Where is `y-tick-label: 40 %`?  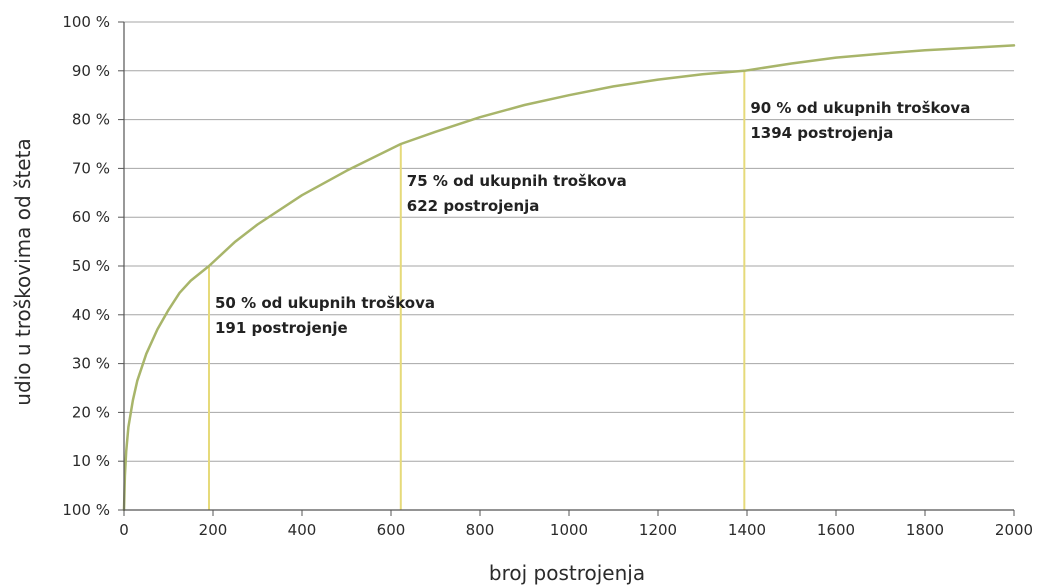 y-tick-label: 40 % is located at coordinates (91, 315).